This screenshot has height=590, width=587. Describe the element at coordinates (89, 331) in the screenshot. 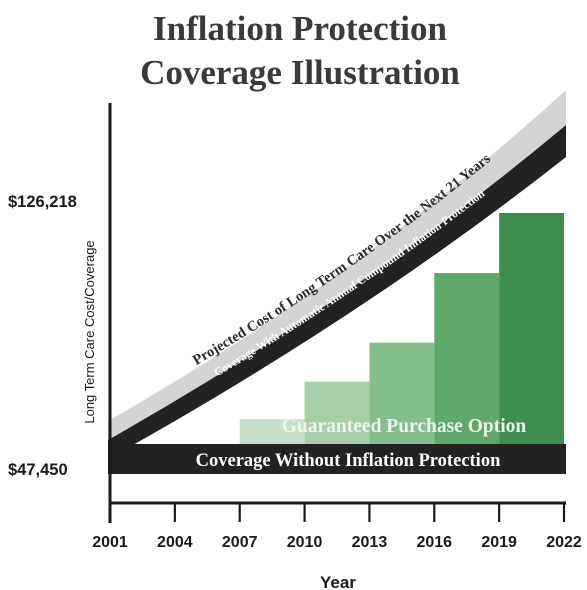

I see `y-axis-title: Long Term Care Cost/Coverage` at that location.